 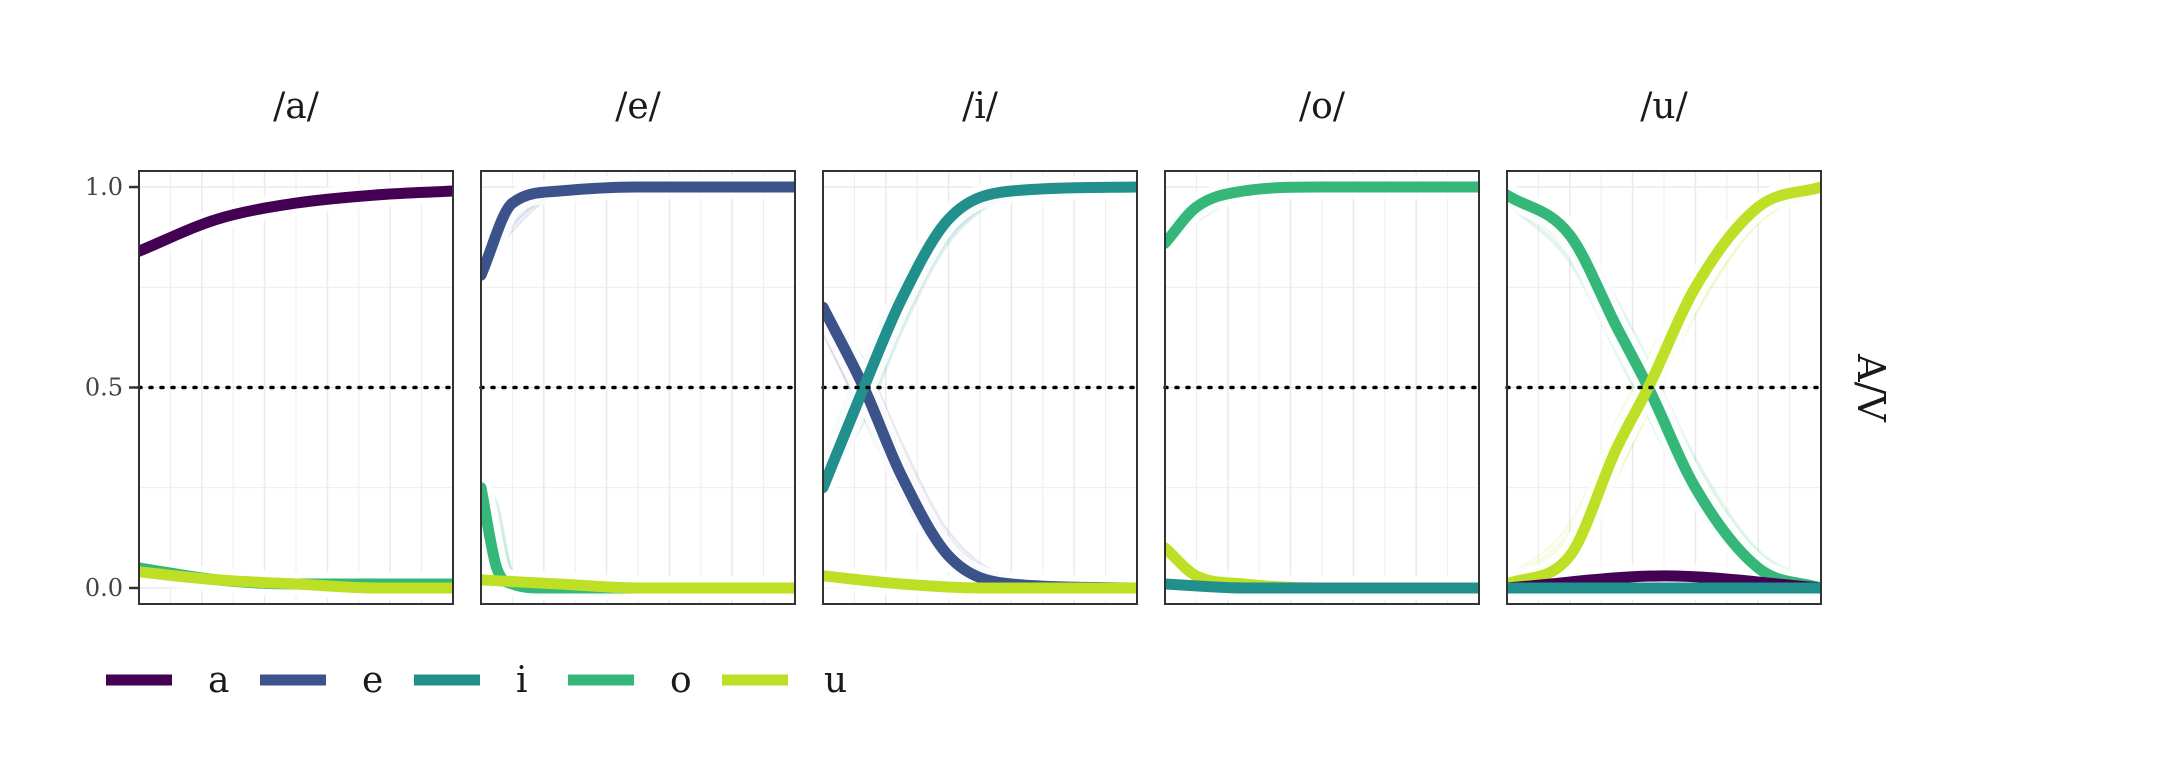 I want to click on facet-panel: /o/, so click(x=1322, y=345).